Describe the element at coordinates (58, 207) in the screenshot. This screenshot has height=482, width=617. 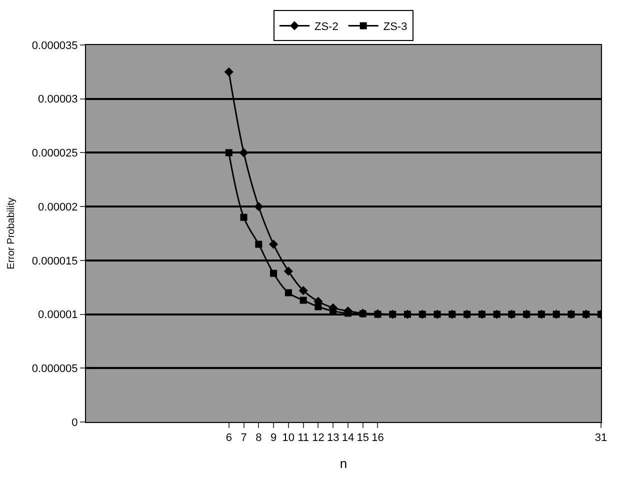
I see `y-tick-label: 0.00002` at that location.